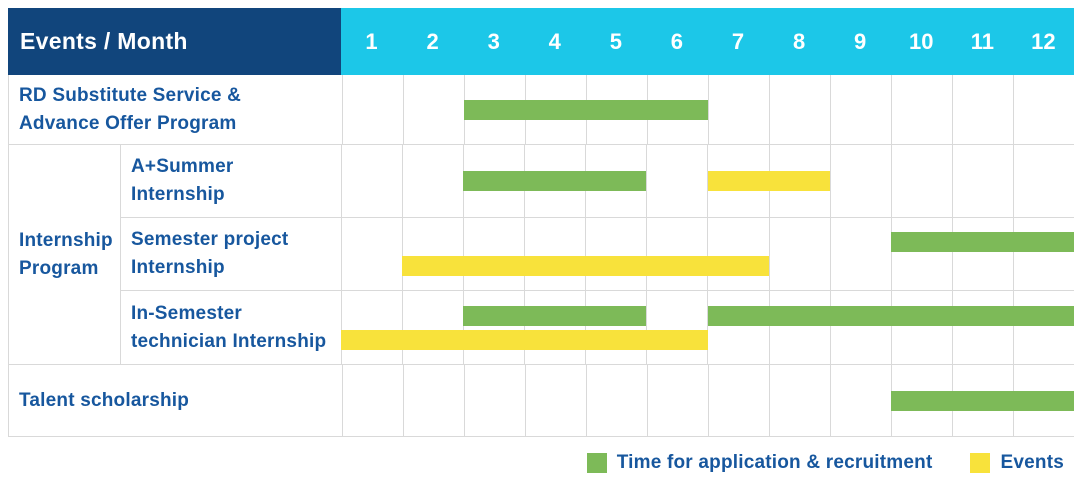 This screenshot has width=1080, height=494. What do you see at coordinates (229, 327) in the screenshot?
I see `row-label-in-semester: In-Semester technician Internship` at bounding box center [229, 327].